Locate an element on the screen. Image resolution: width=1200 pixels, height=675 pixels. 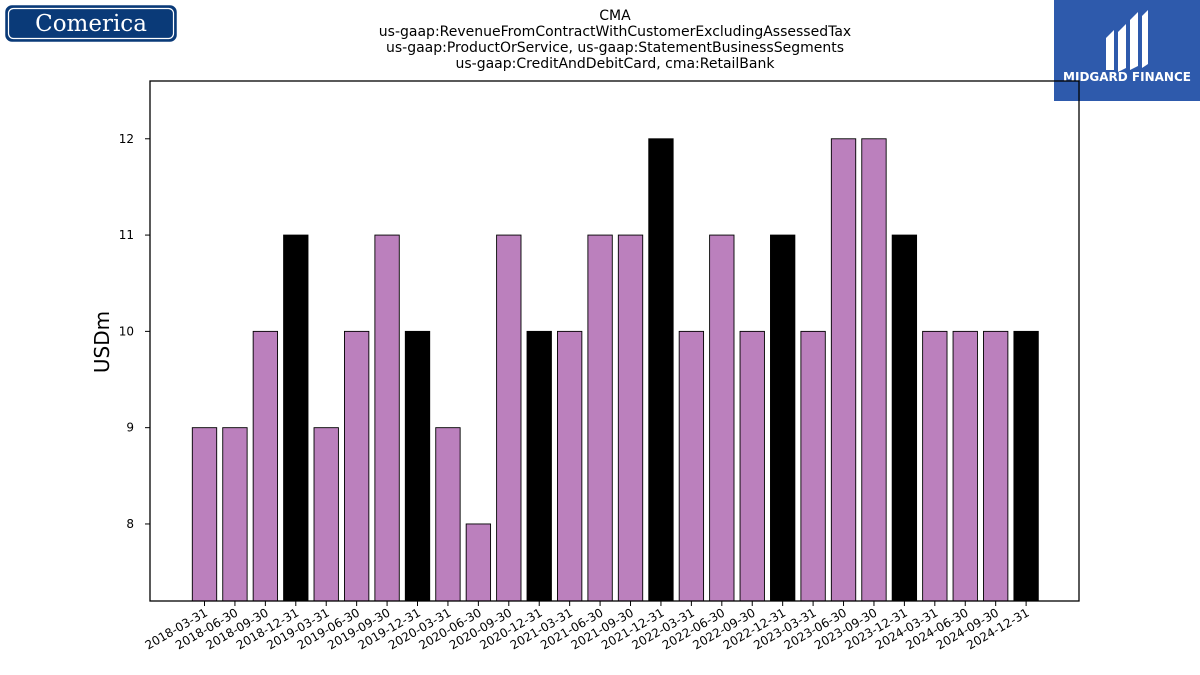
comerica-logo-text: Comerica is located at coordinates (91, 24).